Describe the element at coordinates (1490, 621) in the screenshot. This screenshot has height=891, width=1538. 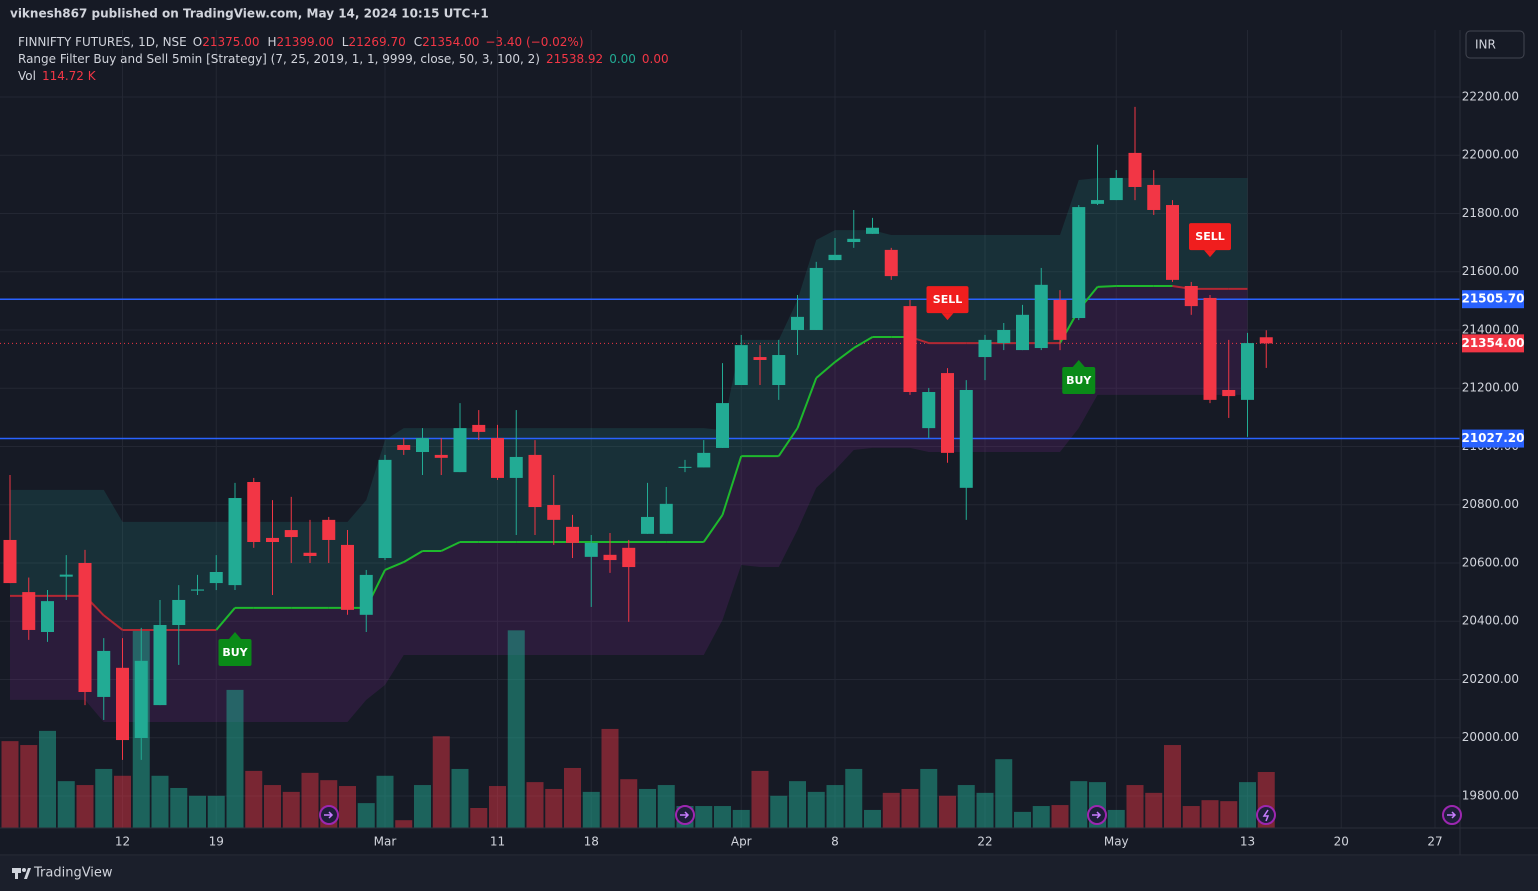
I see `y-tick-label: 20400.00` at that location.